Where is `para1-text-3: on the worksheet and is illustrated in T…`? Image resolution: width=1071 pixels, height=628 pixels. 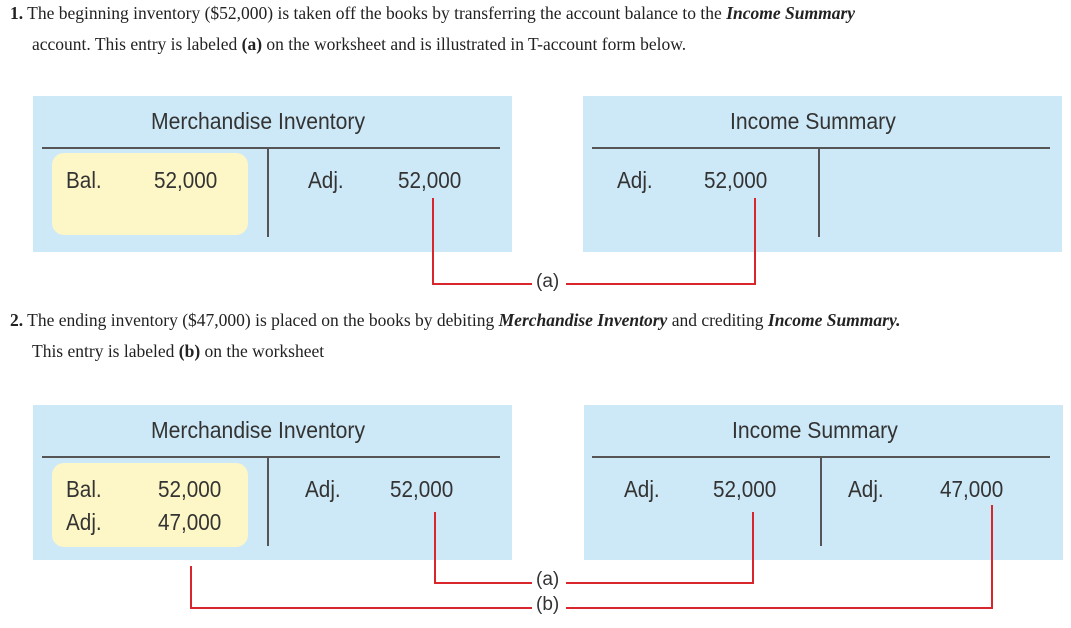
para1-text-3: on the worksheet and is illustrated in T… is located at coordinates (474, 44).